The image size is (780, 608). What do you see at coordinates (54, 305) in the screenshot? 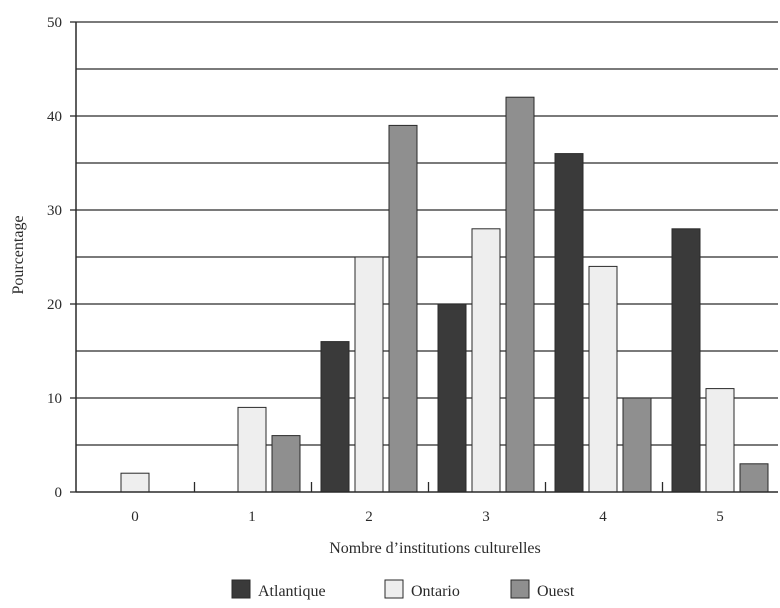
I see `y-tick-label: 20` at bounding box center [54, 305].